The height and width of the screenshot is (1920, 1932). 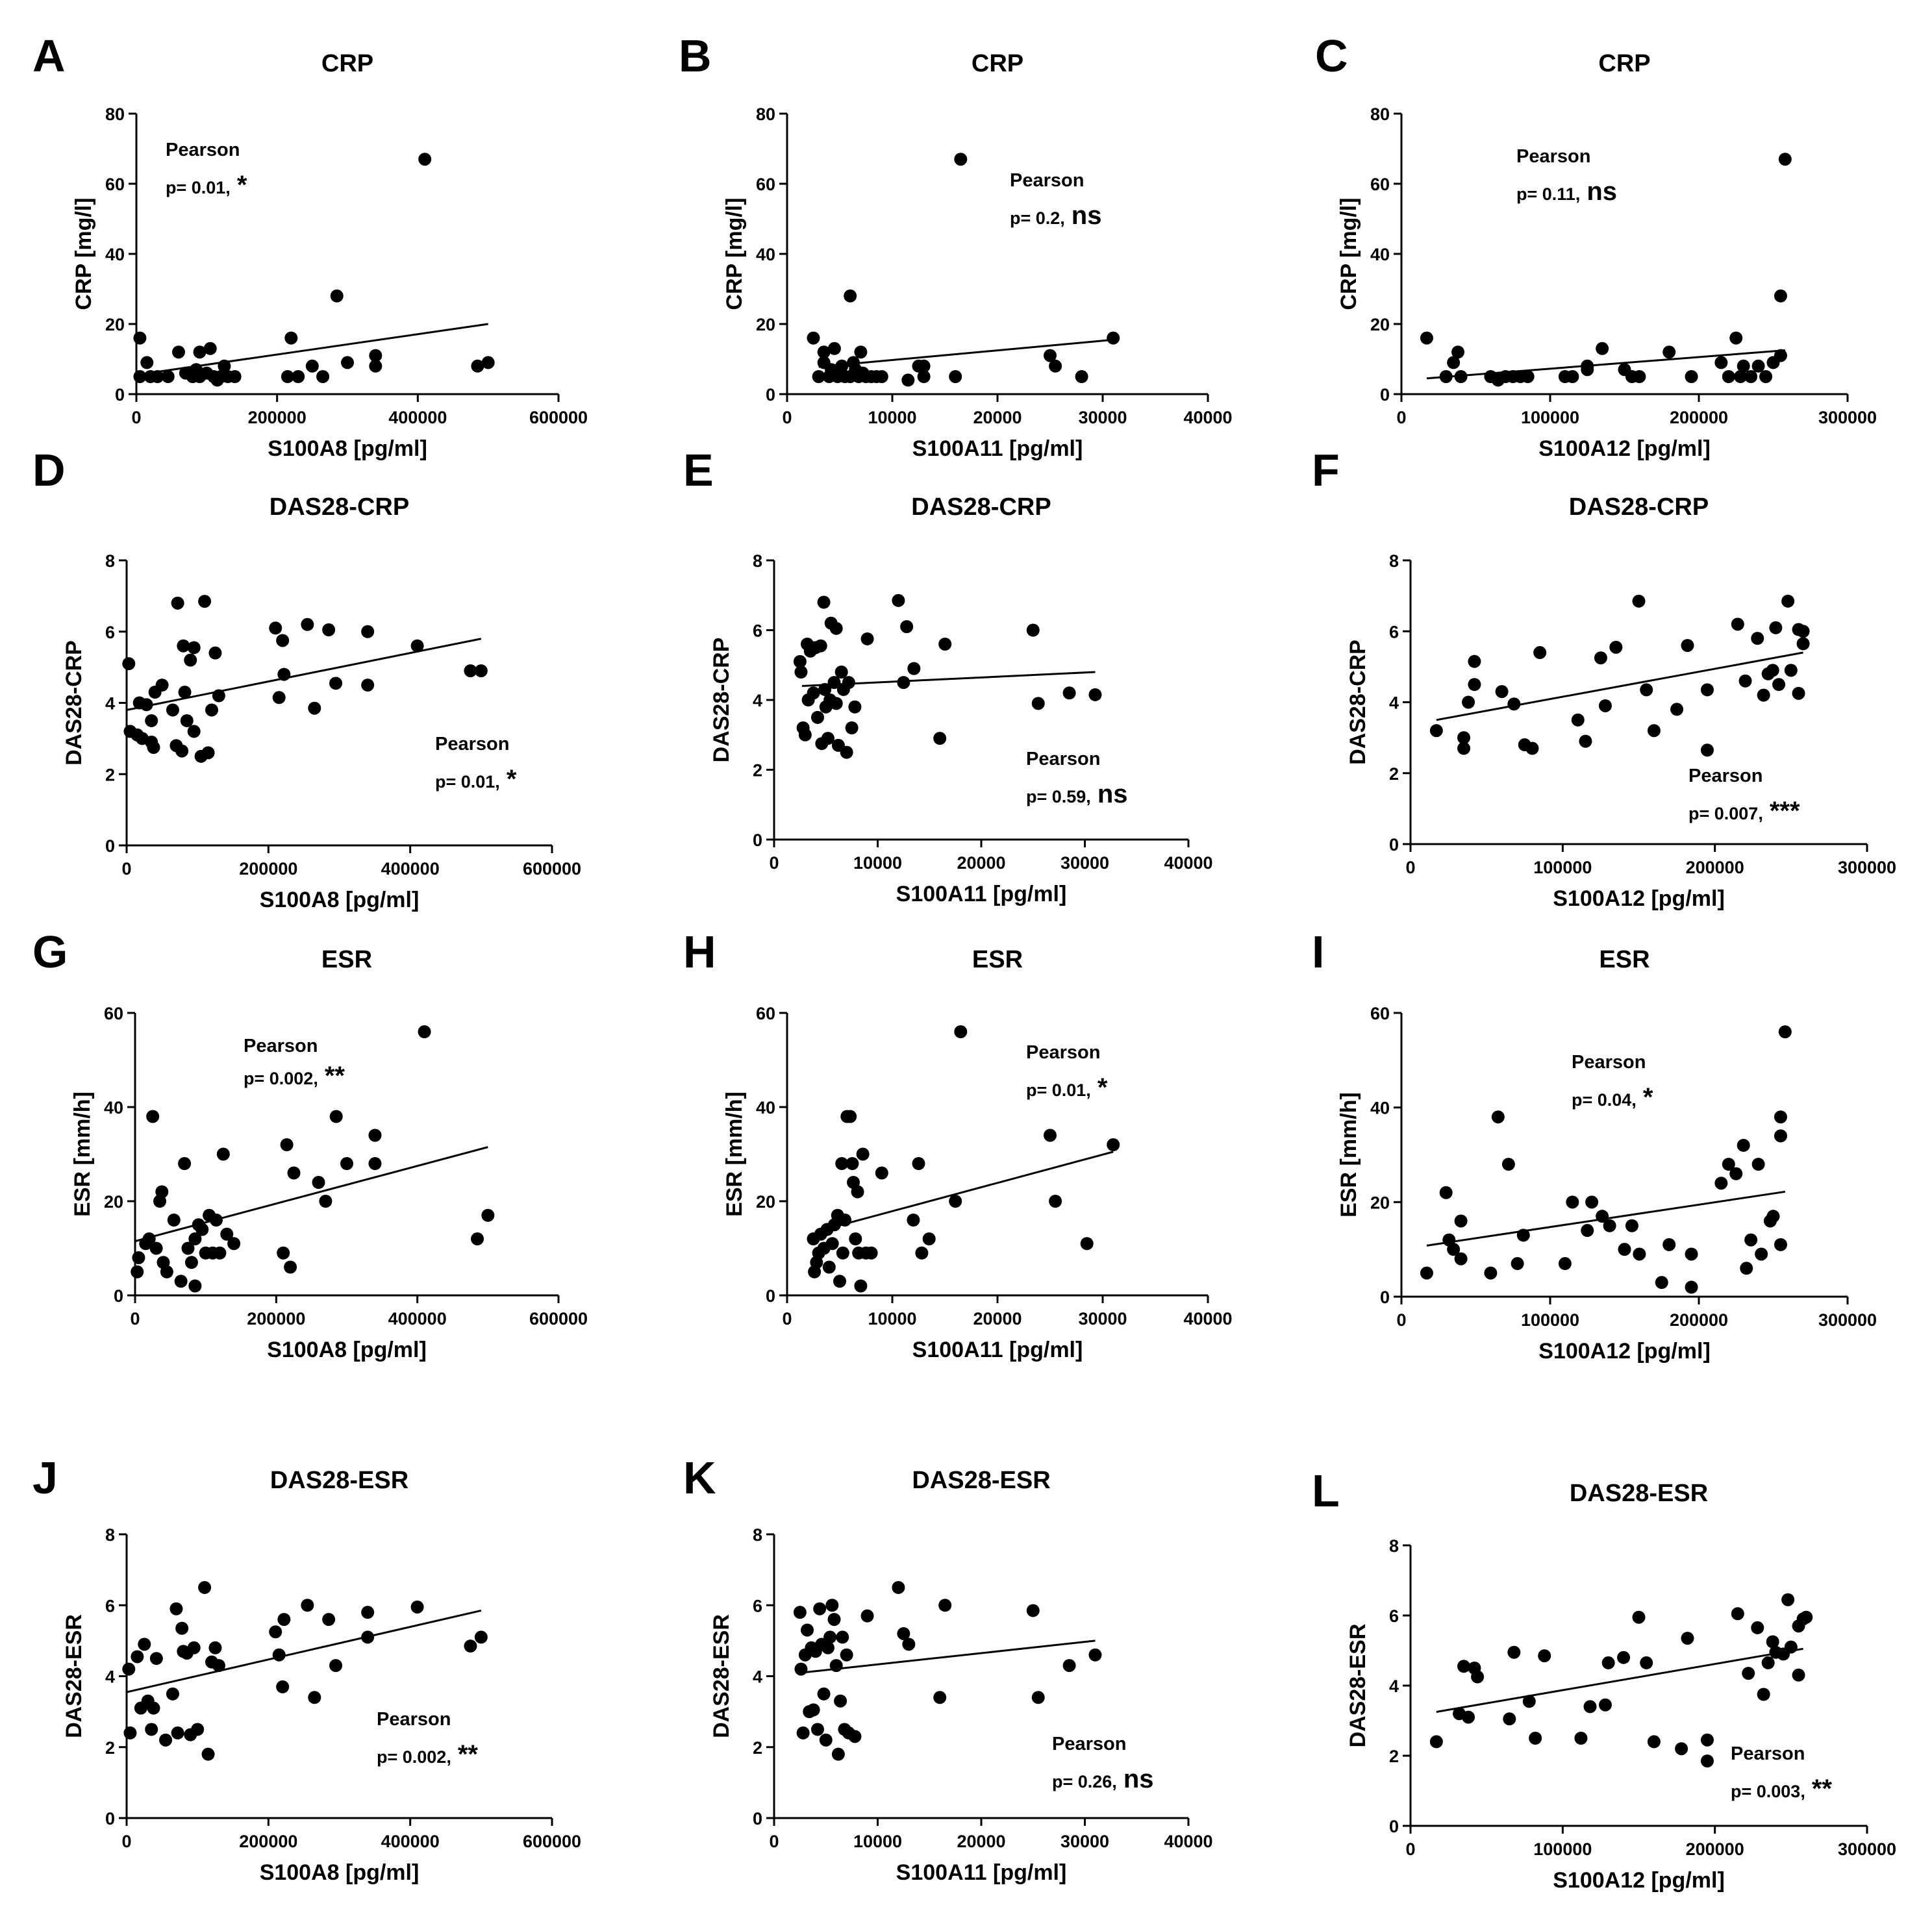 What do you see at coordinates (892, 417) in the screenshot?
I see `x-tick-label: 10000` at bounding box center [892, 417].